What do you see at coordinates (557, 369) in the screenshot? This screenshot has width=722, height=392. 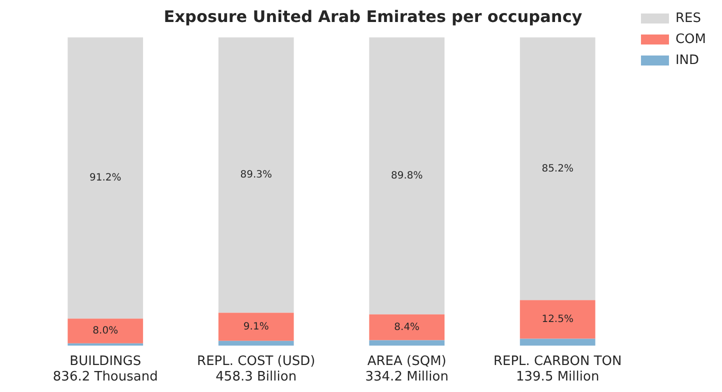 I see `x-tick-label: REPL. CARBON TON 139.5 Million` at bounding box center [557, 369].